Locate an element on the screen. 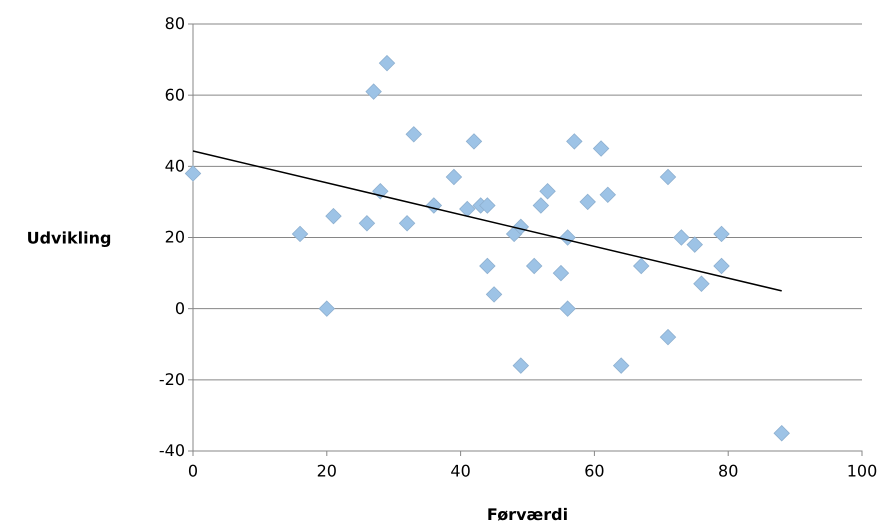 This screenshot has height=528, width=883. x-tick-label: 20 is located at coordinates (326, 471).